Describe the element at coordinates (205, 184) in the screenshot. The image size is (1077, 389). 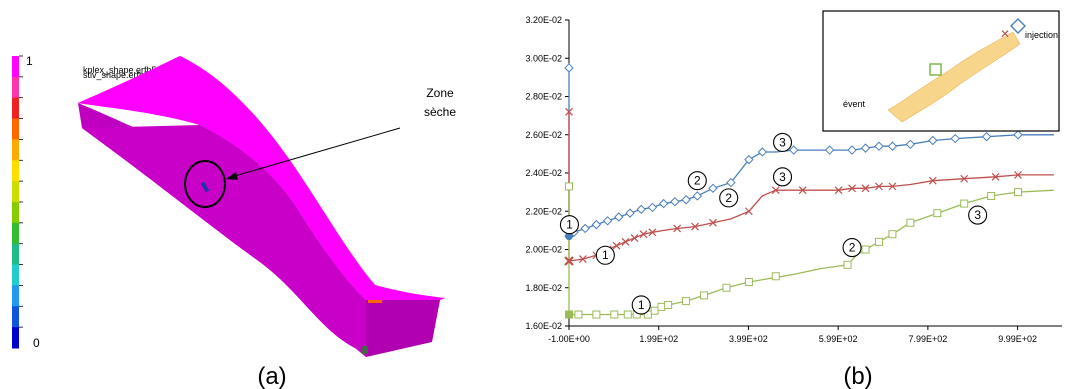
I see `dry-zone-circle` at that location.